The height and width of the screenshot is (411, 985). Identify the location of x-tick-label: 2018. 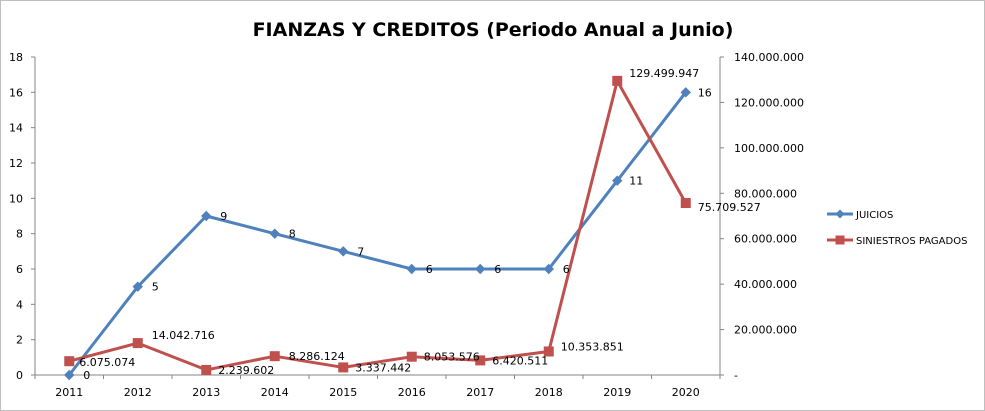
(549, 392).